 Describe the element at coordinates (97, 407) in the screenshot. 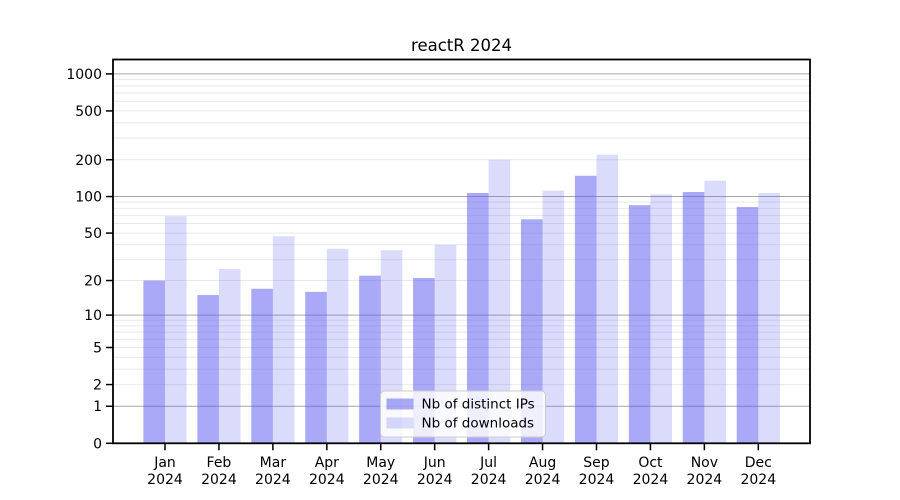

I see `y-tick-label: 1` at that location.